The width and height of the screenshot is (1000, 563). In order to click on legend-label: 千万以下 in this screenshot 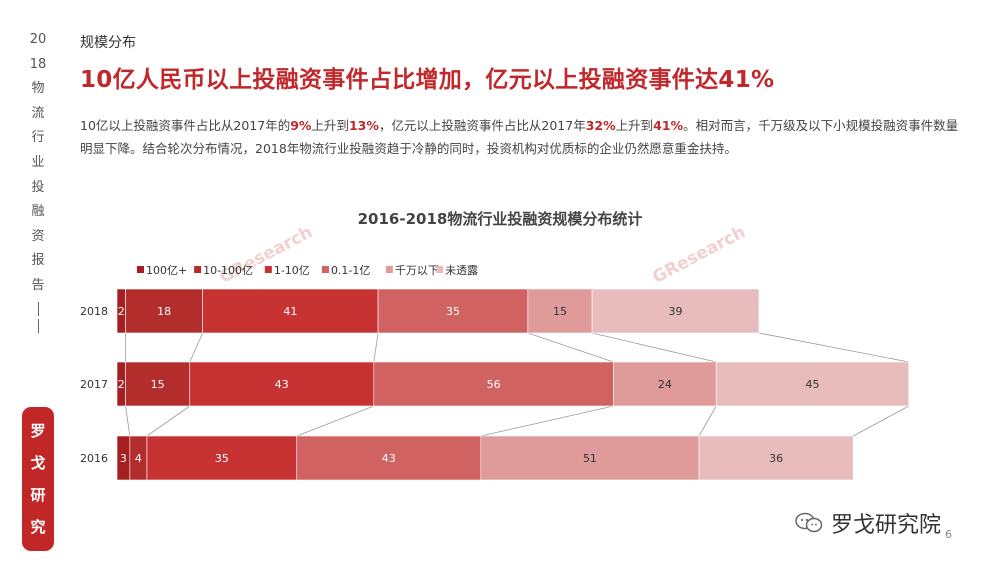, I will do `click(417, 270)`.